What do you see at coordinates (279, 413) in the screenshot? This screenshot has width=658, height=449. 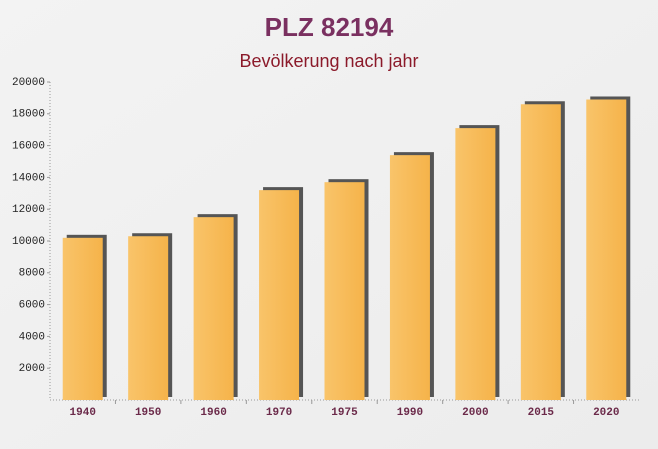 I see `x-tick-label: 1970` at bounding box center [279, 413].